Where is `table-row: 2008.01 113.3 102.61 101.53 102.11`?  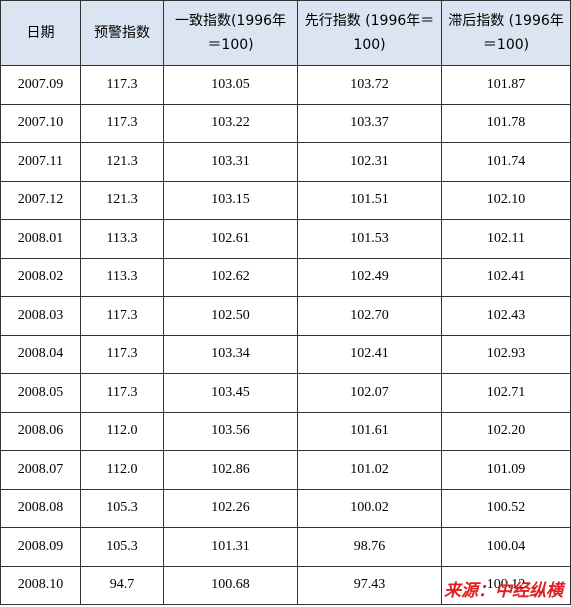
table-row: 2008.01 113.3 102.61 101.53 102.11 is located at coordinates (285, 239).